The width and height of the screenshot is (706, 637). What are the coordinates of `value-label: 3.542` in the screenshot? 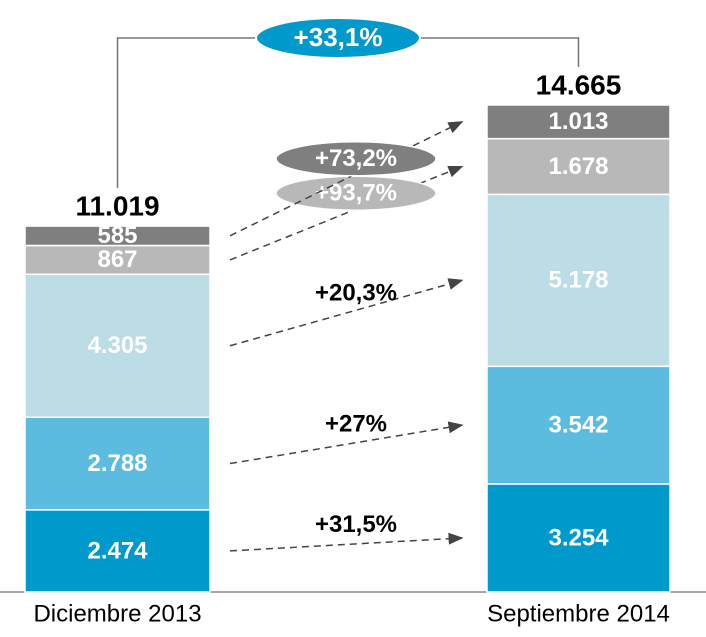 It's located at (578, 424).